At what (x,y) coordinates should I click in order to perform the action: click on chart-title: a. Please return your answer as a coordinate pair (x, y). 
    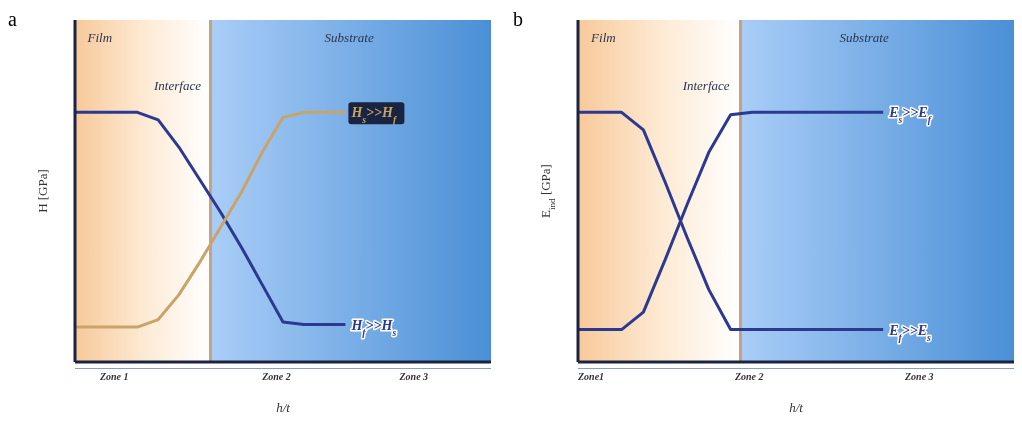
    Looking at the image, I should click on (12, 19).